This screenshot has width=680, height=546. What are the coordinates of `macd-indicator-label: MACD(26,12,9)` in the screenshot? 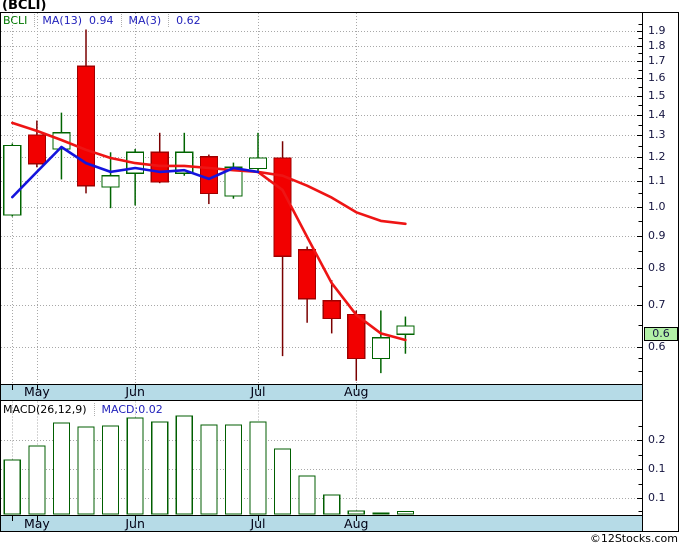 It's located at (45, 409).